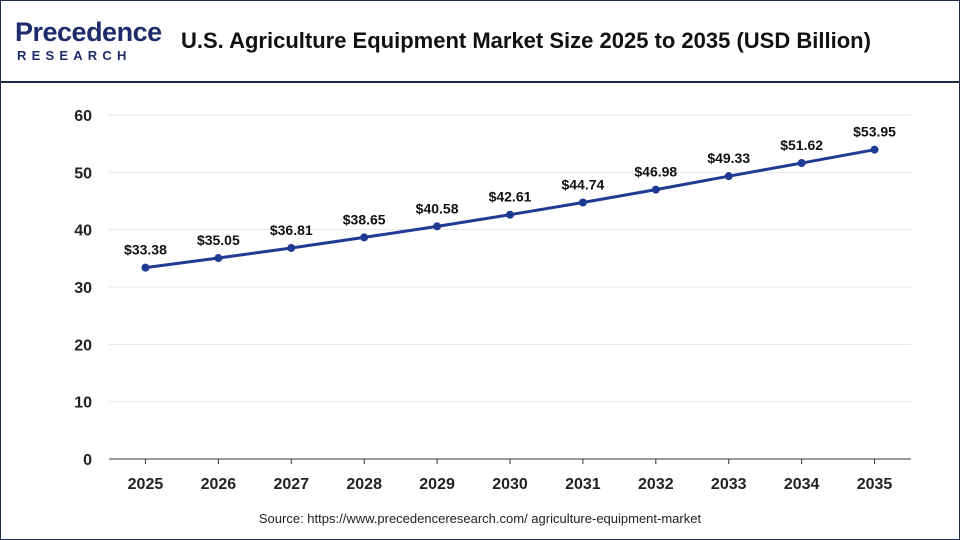  I want to click on data-label: $51.62, so click(801, 145).